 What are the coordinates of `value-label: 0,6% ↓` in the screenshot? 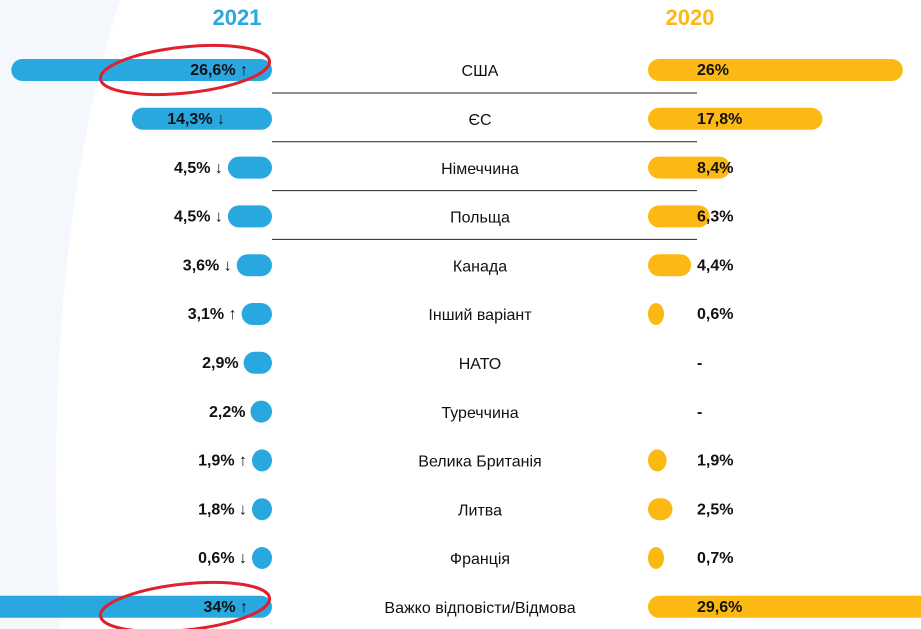 It's located at (222, 558).